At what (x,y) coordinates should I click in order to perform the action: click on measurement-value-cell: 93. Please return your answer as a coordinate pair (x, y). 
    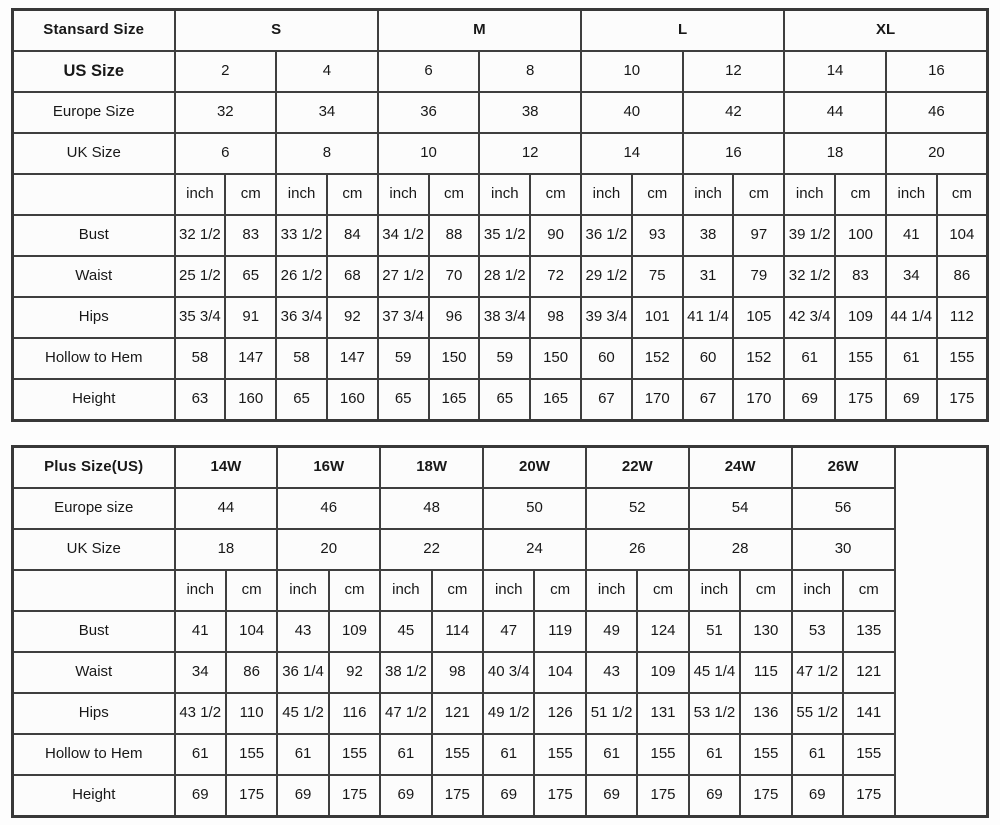
    Looking at the image, I should click on (657, 235).